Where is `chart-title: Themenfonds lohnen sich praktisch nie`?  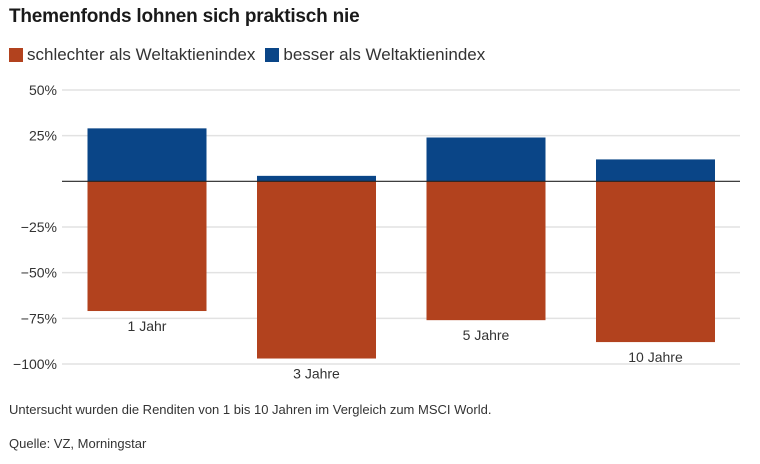
chart-title: Themenfonds lohnen sich praktisch nie is located at coordinates (184, 16).